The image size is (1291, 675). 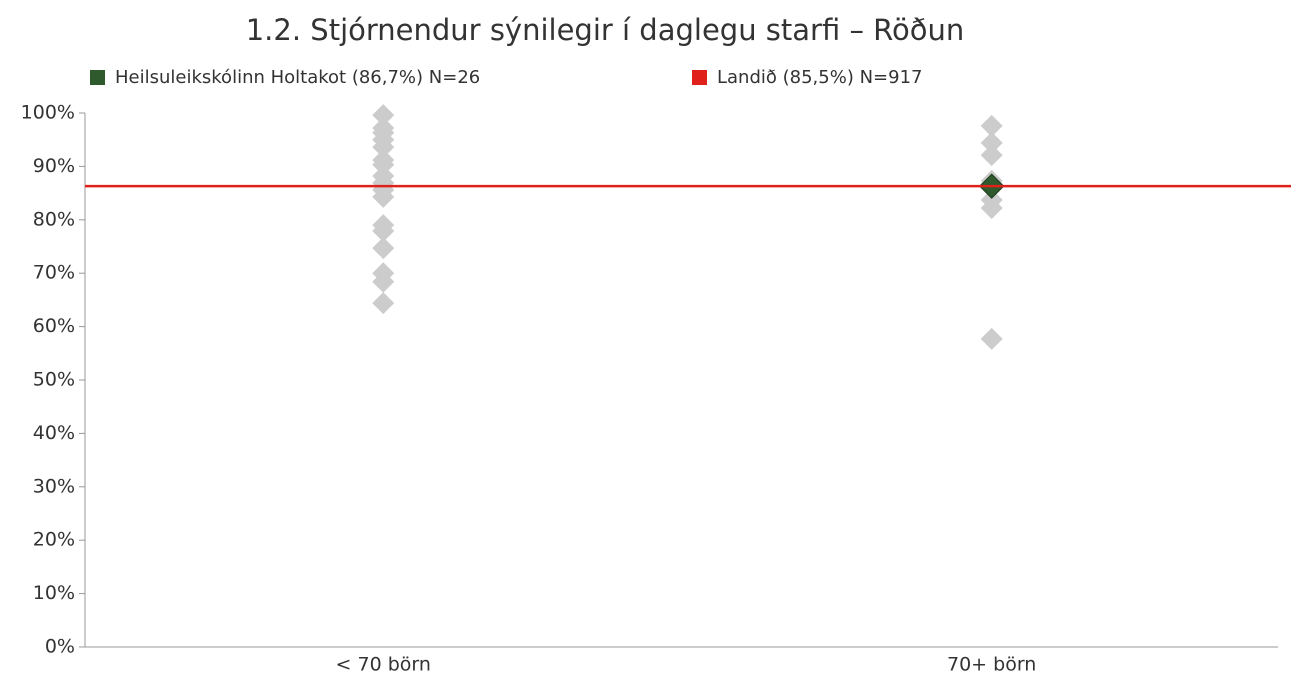 What do you see at coordinates (54, 219) in the screenshot?
I see `y-tick-label: 80%` at bounding box center [54, 219].